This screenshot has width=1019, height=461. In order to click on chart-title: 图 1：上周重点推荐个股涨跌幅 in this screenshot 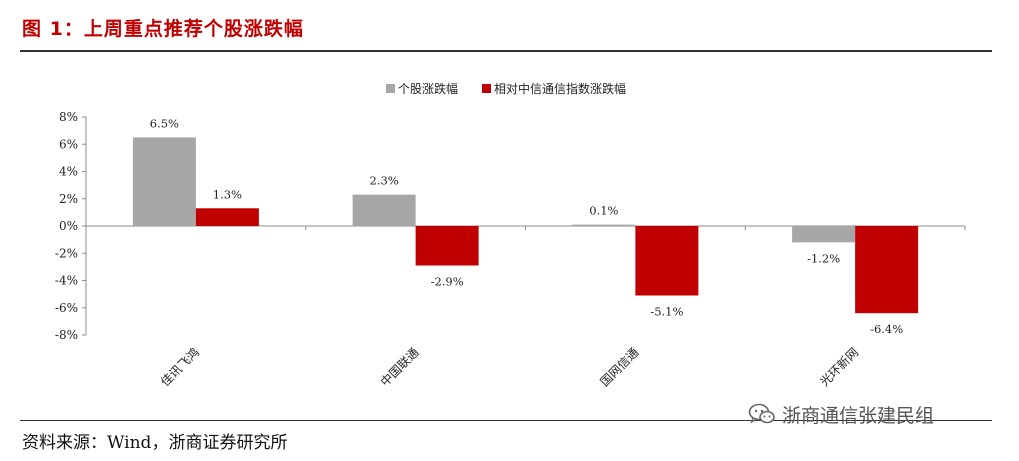, I will do `click(163, 29)`.